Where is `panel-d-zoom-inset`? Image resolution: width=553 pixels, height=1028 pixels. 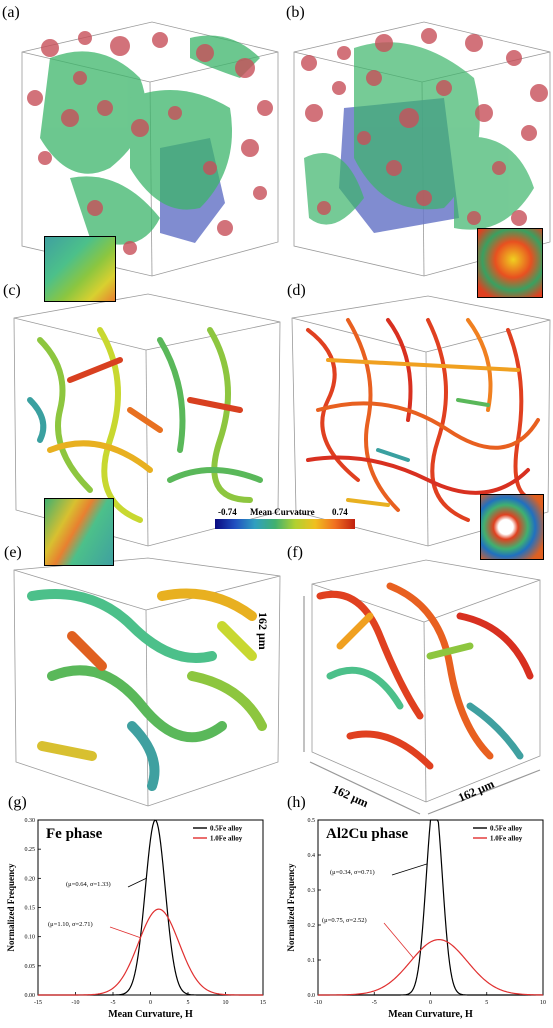 panel-d-zoom-inset is located at coordinates (510, 263).